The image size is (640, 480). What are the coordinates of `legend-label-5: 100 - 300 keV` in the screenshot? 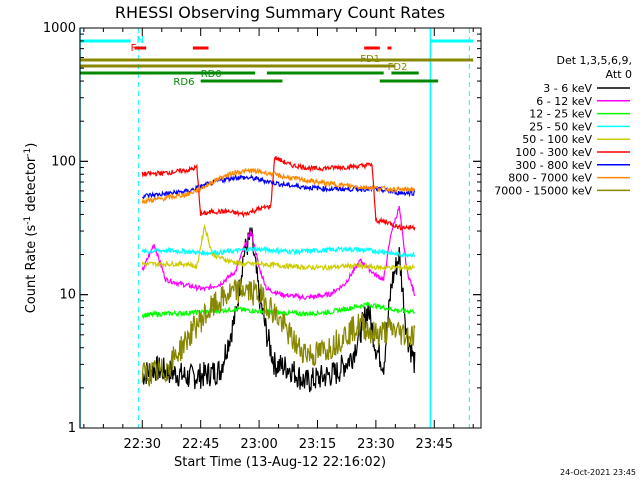 It's located at (553, 152).